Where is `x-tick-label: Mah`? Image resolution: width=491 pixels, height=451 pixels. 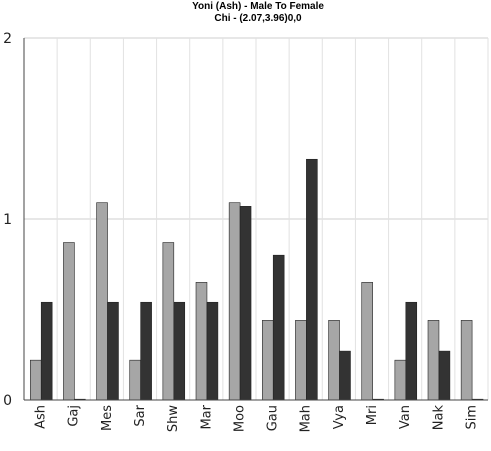
x-tick-label: Mah is located at coordinates (306, 418).